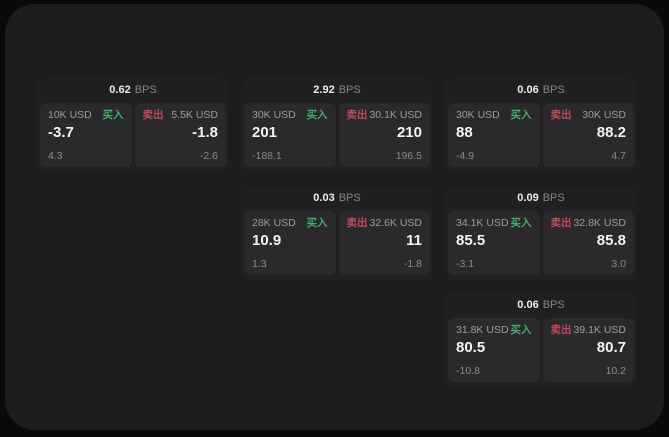 The image size is (669, 437). What do you see at coordinates (205, 132) in the screenshot?
I see `sell-price: -1.8` at bounding box center [205, 132].